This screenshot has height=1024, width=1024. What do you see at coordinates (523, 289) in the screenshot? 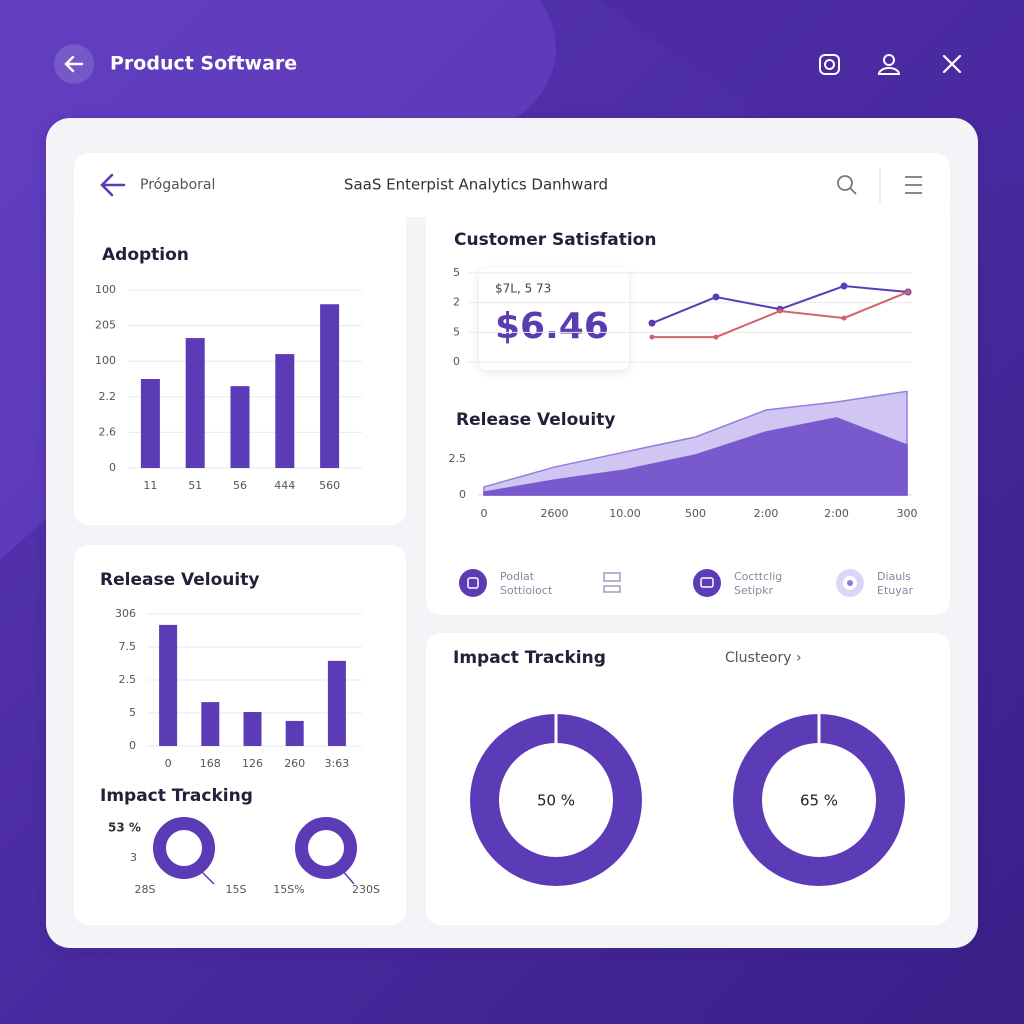
I see `callout-caption: $7L, 5 73` at bounding box center [523, 289].